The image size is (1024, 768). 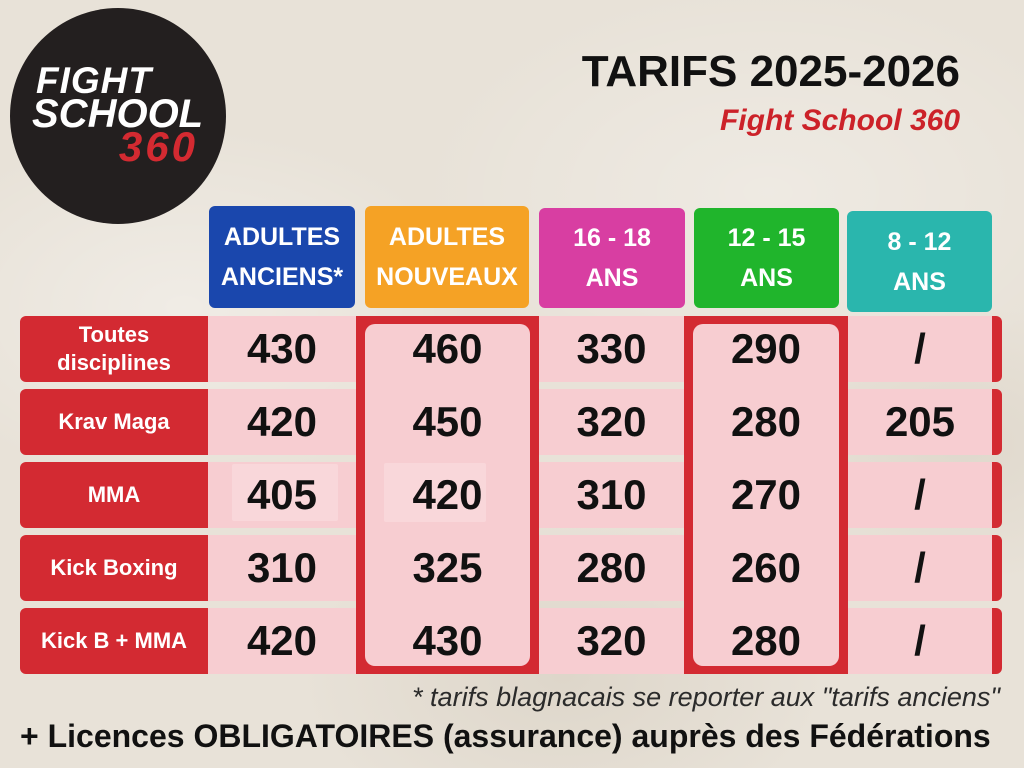 What do you see at coordinates (94, 80) in the screenshot?
I see `logo-word-fight: FIGHT` at bounding box center [94, 80].